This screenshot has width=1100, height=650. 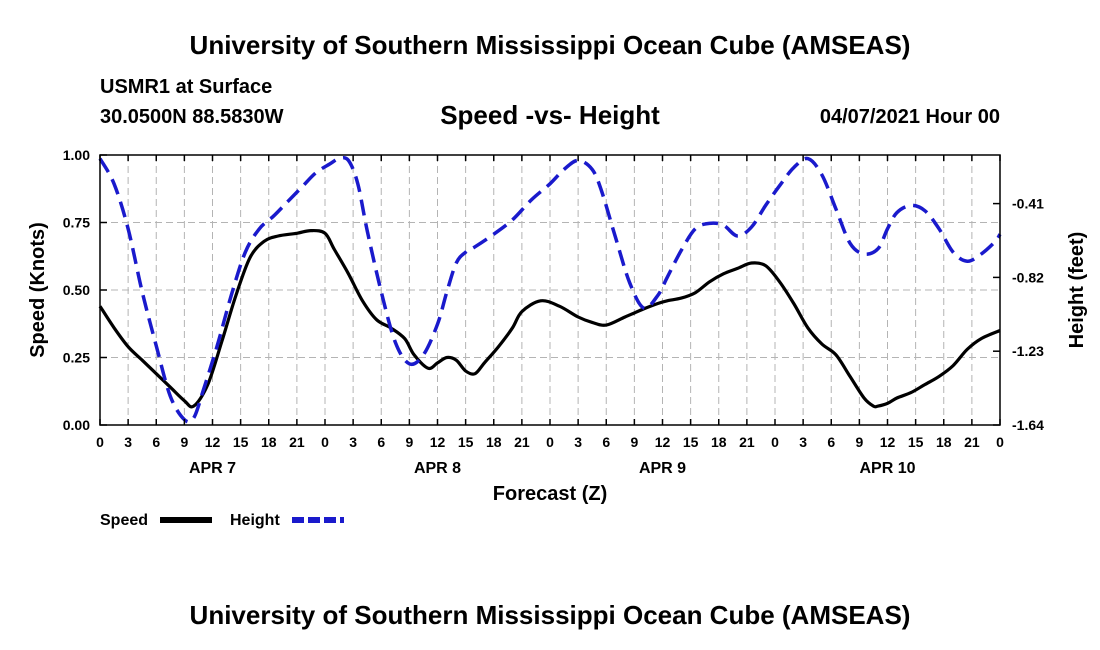 I want to click on legend: Speed Height, so click(x=222, y=520).